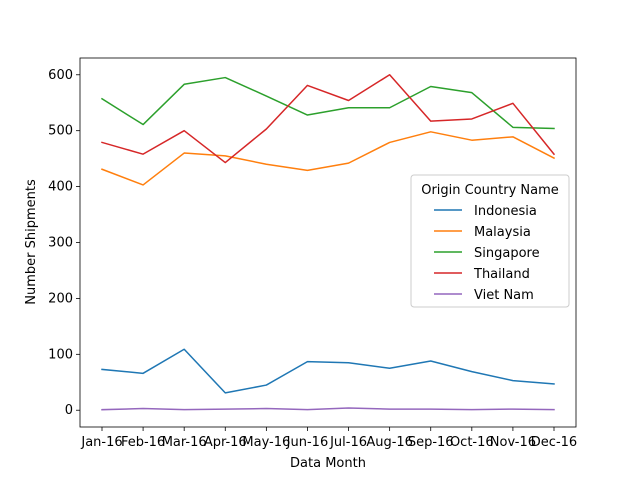  I want to click on legend-box, so click(490, 241).